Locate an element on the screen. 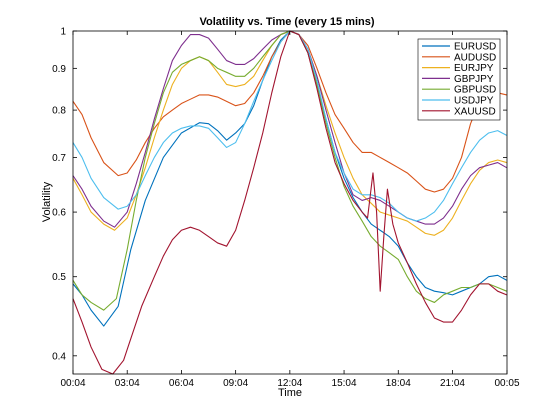  y-tick-label: 0.9 is located at coordinates (59, 69).